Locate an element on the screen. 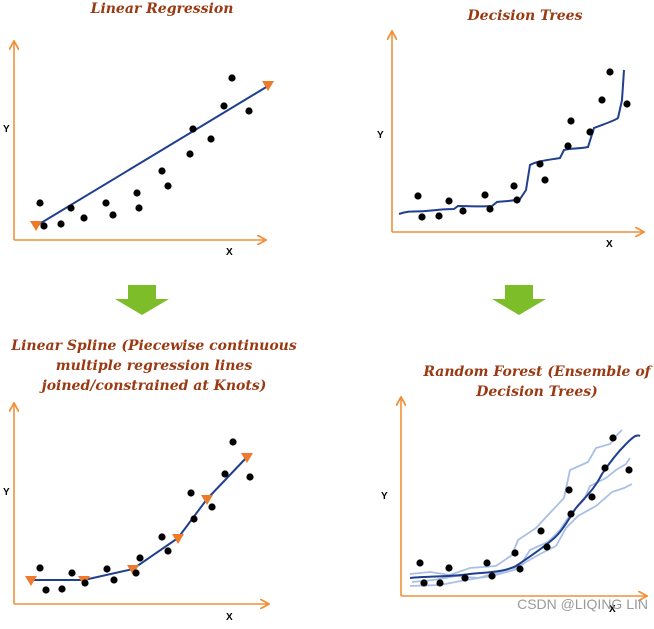  panel-title-line-1: Linear Spline (Piecewise continuous is located at coordinates (153, 346).